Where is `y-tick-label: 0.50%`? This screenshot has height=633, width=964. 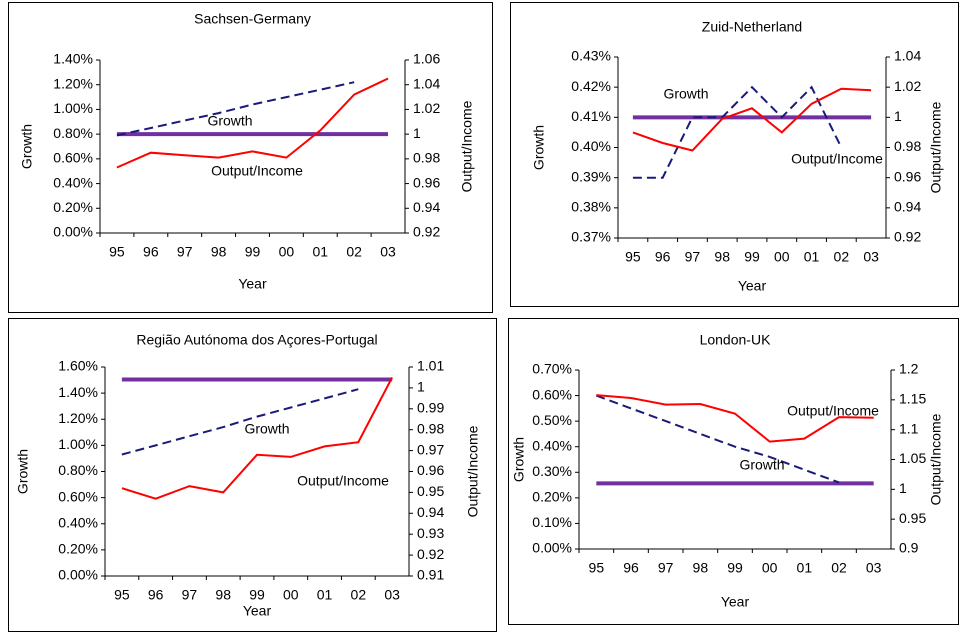 y-tick-label: 0.50% is located at coordinates (552, 420).